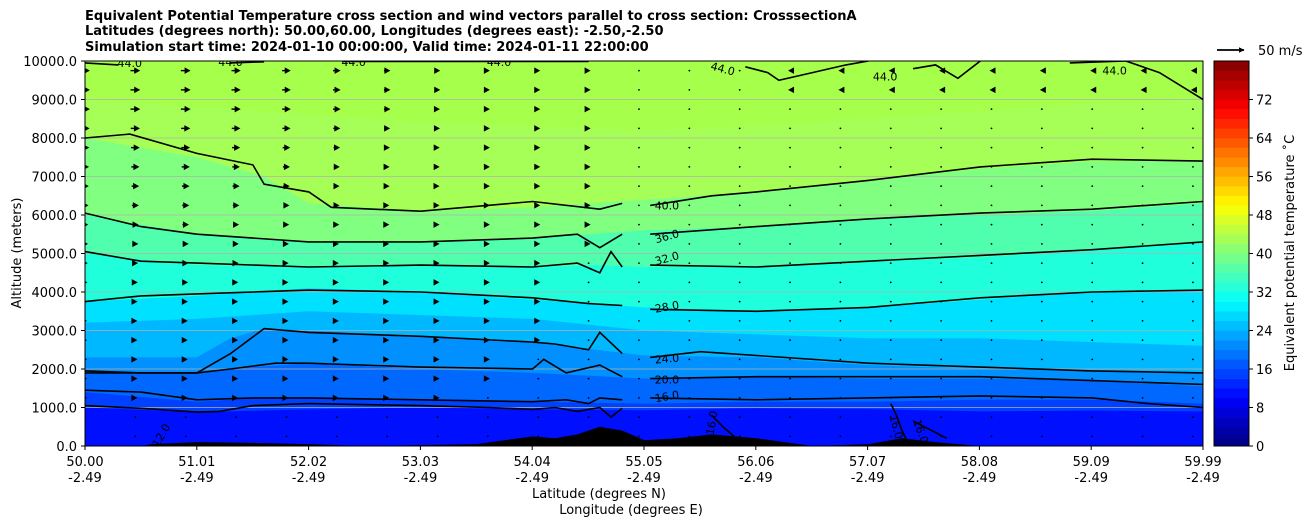 The width and height of the screenshot is (1308, 526). What do you see at coordinates (1091, 462) in the screenshot?
I see `x-tick-label-lat: 59.09` at bounding box center [1091, 462].